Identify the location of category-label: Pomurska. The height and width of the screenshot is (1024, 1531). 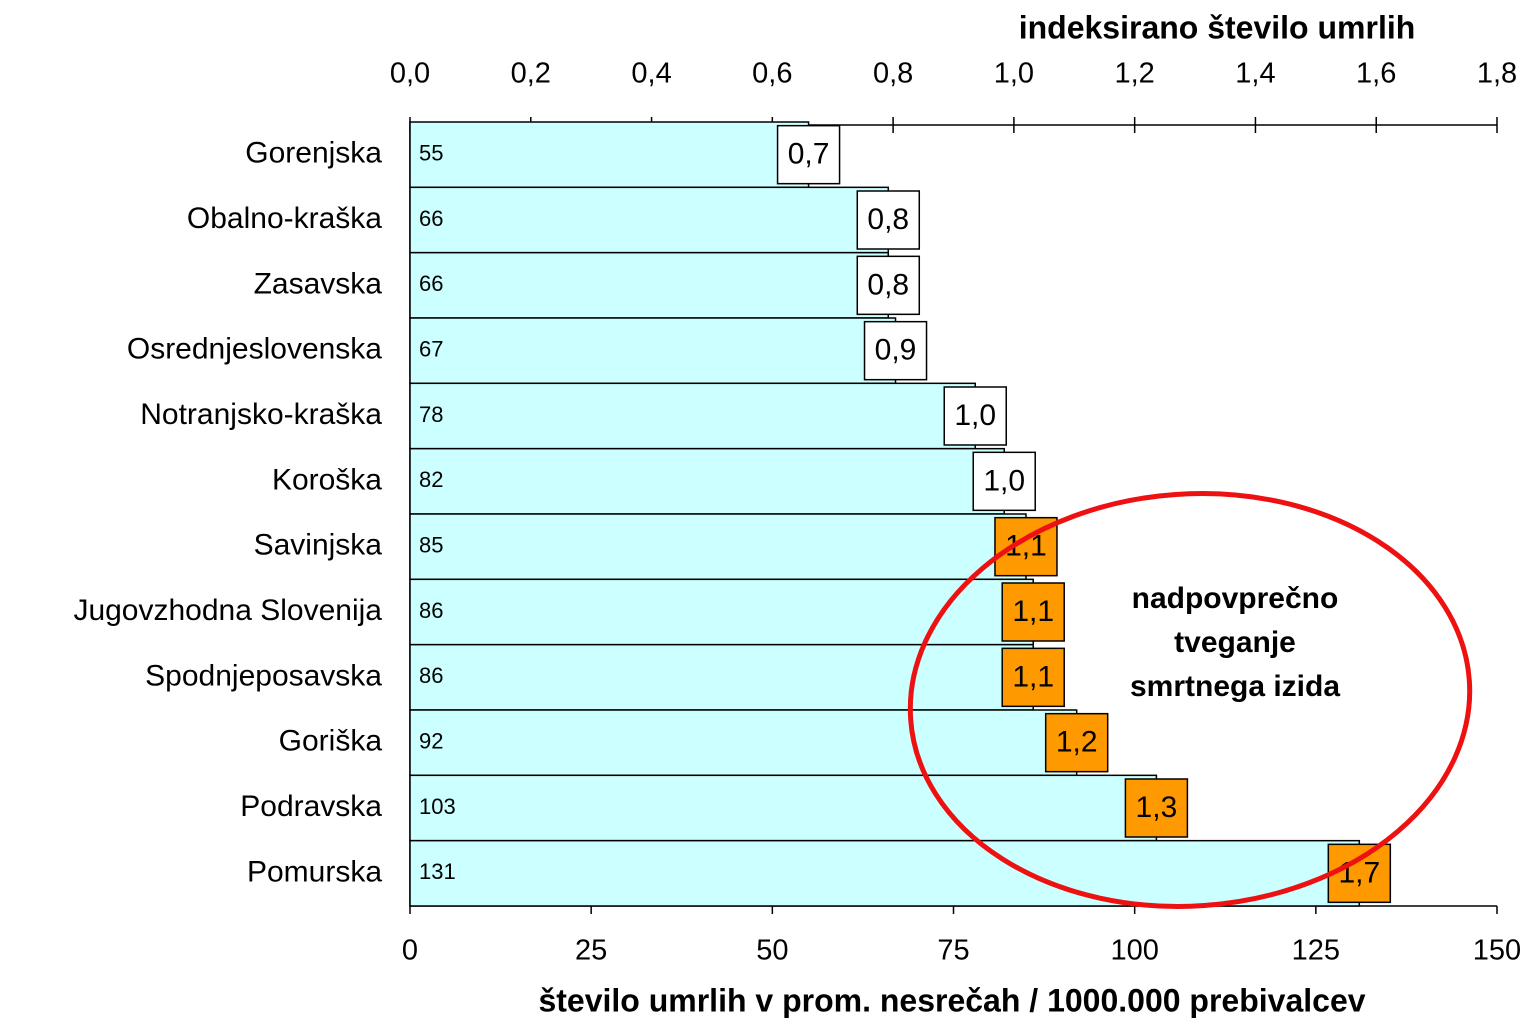
(314, 871).